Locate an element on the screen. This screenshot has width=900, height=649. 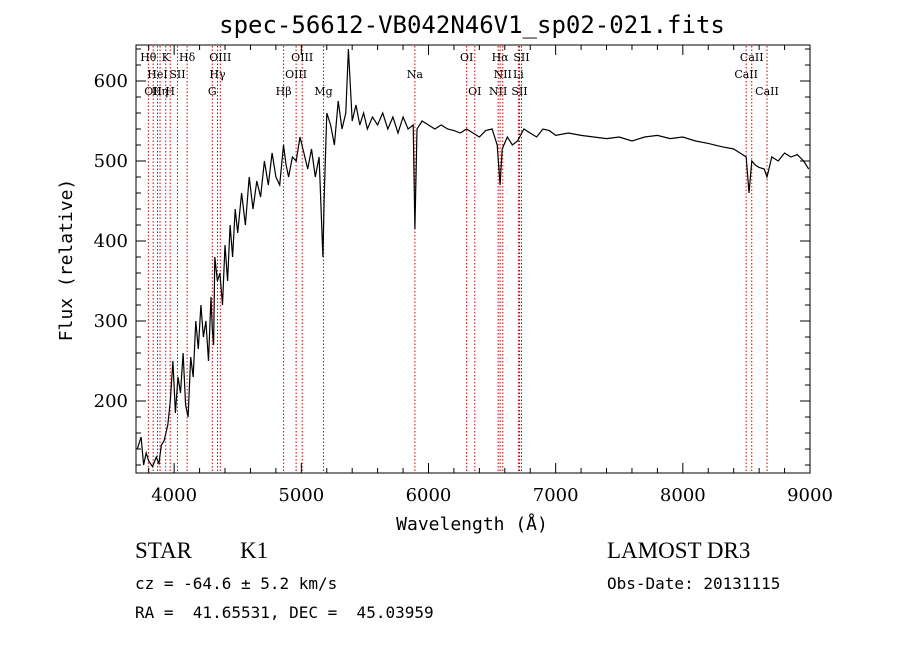
redshift-velocity: cz = -64.6 ± 5.2 km/s is located at coordinates (236, 583).